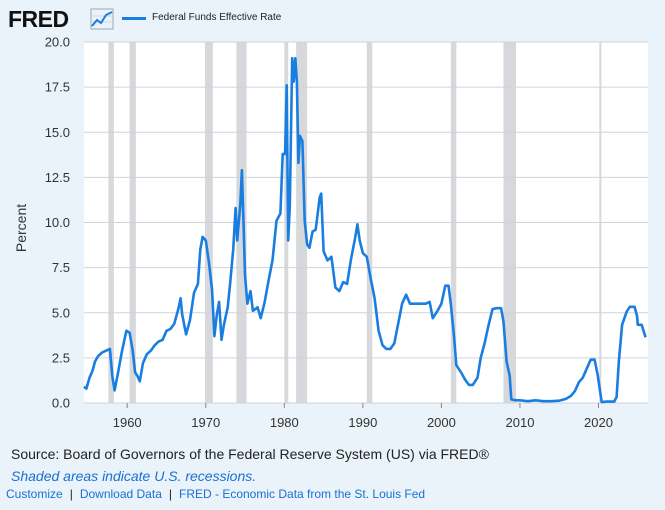  I want to click on y-tick-label: 2.5, so click(61, 357).